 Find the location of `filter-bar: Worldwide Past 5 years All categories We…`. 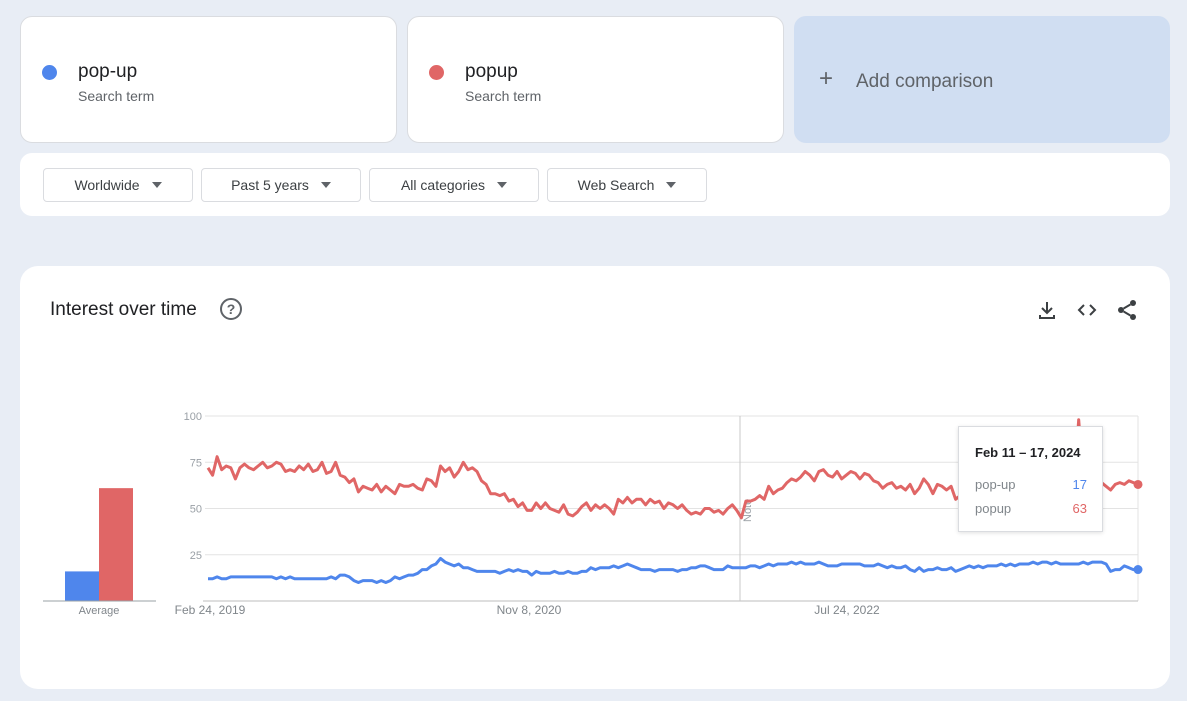

filter-bar: Worldwide Past 5 years All categories We… is located at coordinates (595, 184).